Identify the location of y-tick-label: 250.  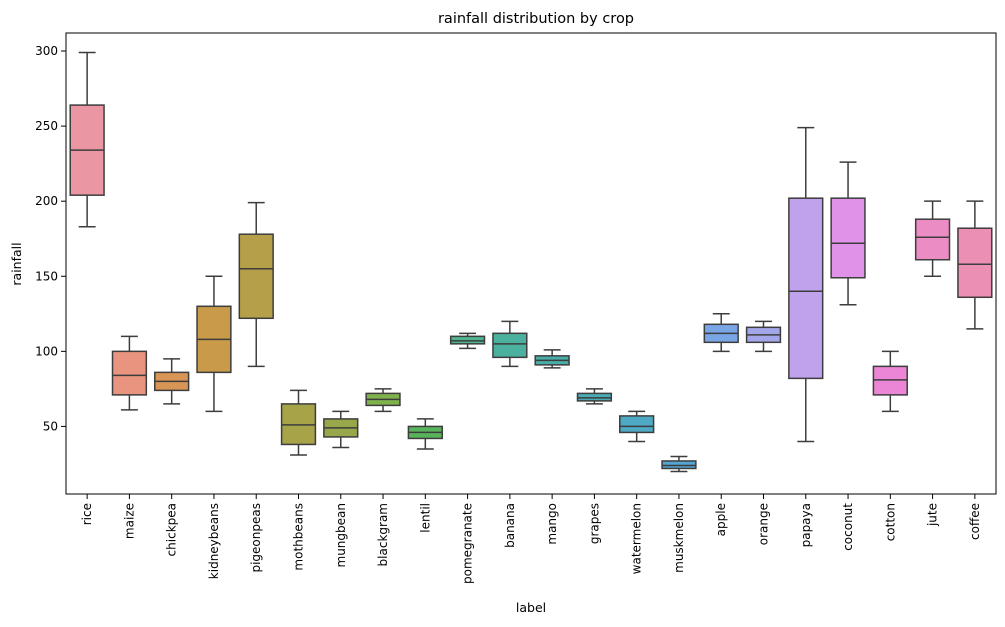
(46, 126).